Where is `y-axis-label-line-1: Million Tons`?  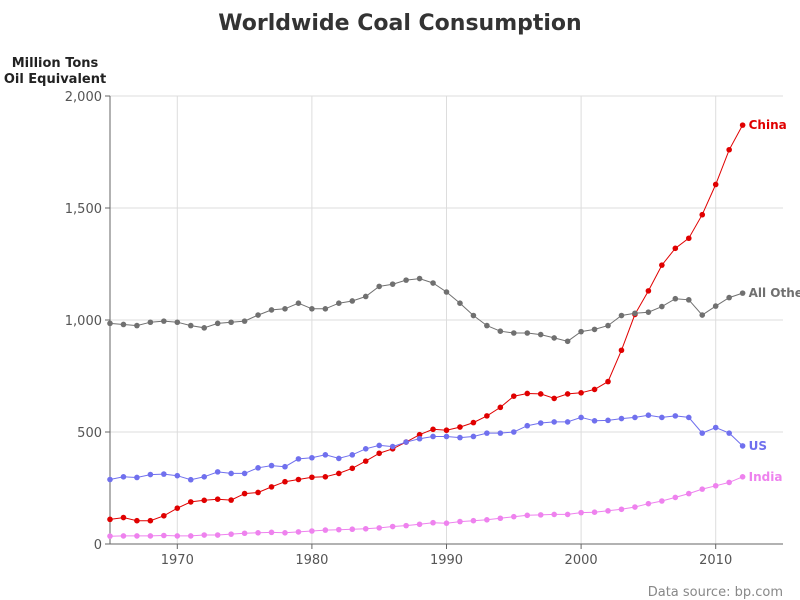
y-axis-label-line-1: Million Tons is located at coordinates (55, 63).